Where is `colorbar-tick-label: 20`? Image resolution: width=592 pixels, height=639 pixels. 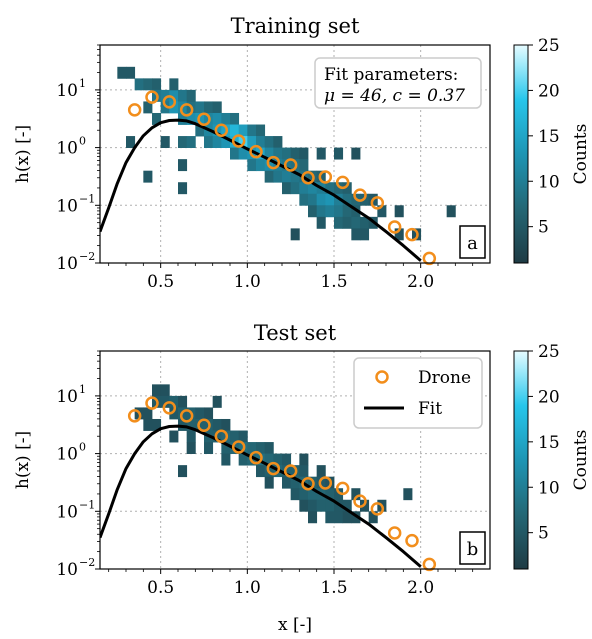 colorbar-tick-label: 20 is located at coordinates (549, 91).